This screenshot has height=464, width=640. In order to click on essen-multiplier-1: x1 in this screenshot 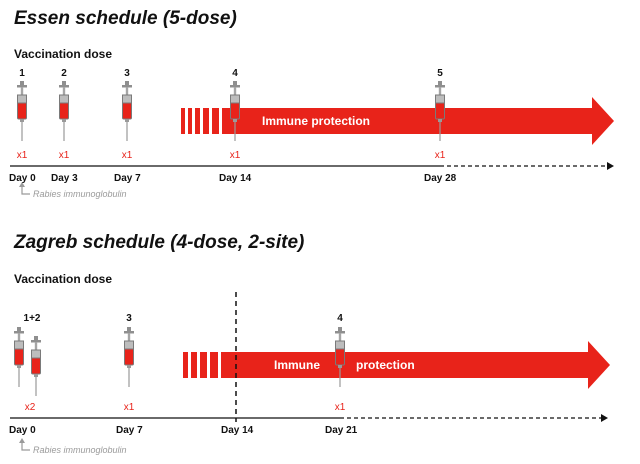, I will do `click(22, 155)`.